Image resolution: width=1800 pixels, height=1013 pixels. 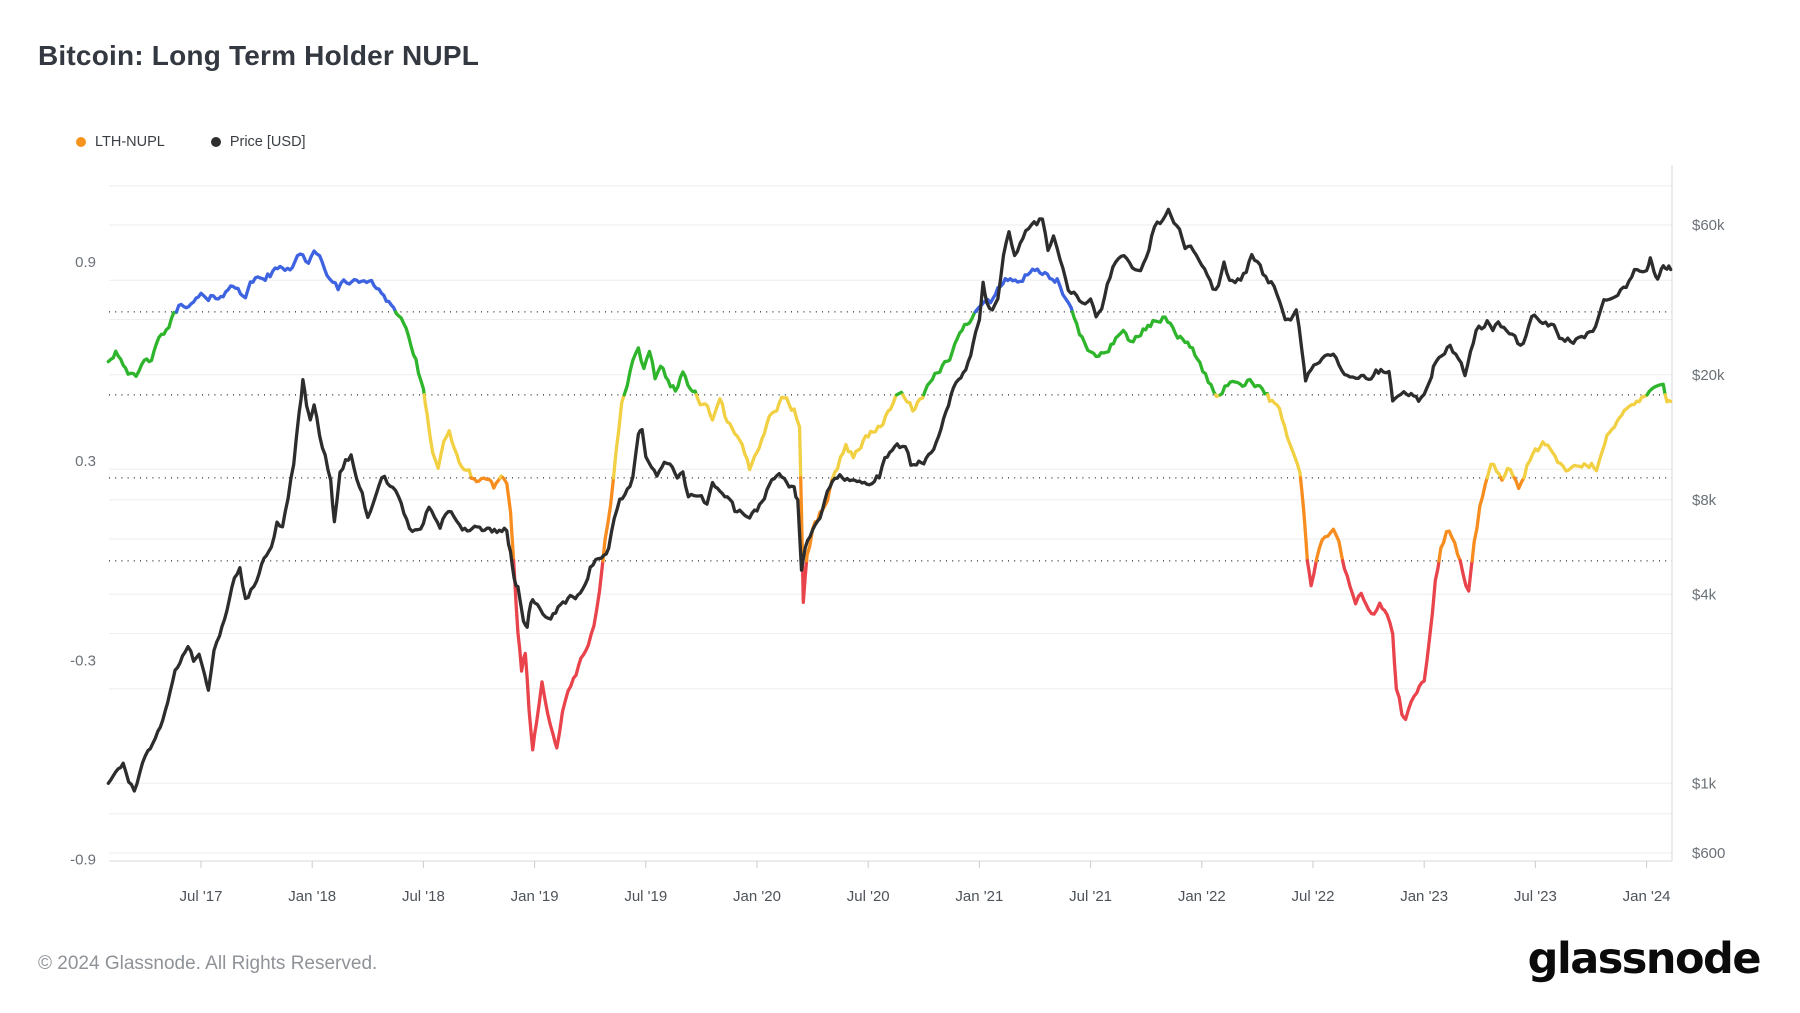 What do you see at coordinates (1313, 896) in the screenshot?
I see `svg-text: Jul '22` at bounding box center [1313, 896].